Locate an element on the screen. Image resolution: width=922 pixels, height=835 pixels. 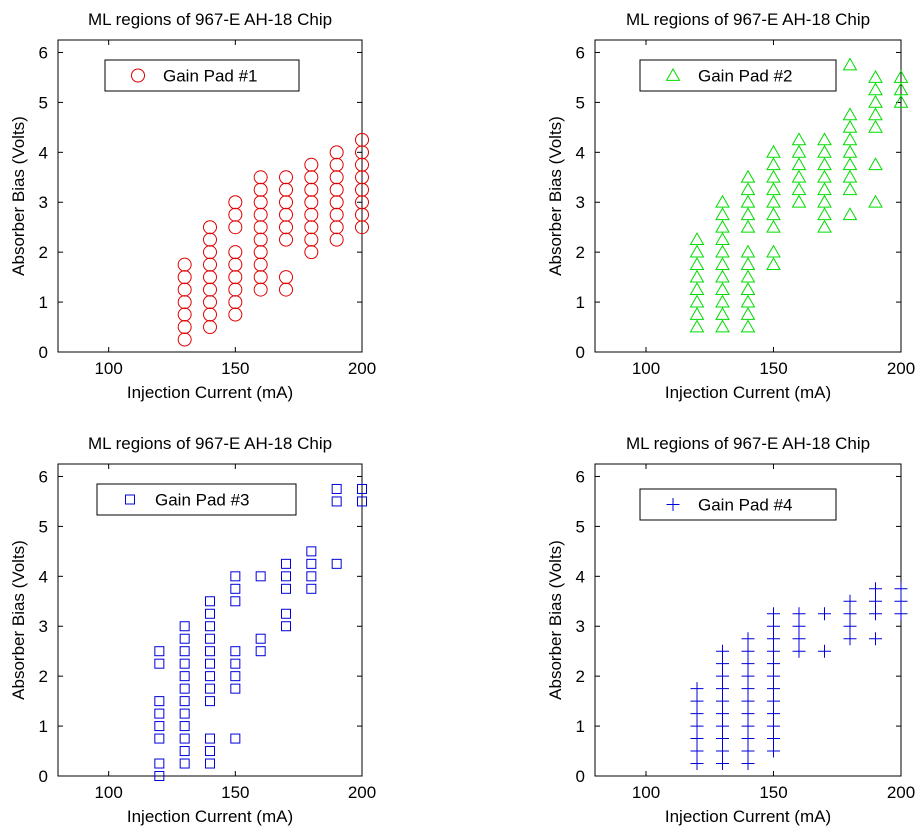
x-tick-label: 100 is located at coordinates (108, 368).